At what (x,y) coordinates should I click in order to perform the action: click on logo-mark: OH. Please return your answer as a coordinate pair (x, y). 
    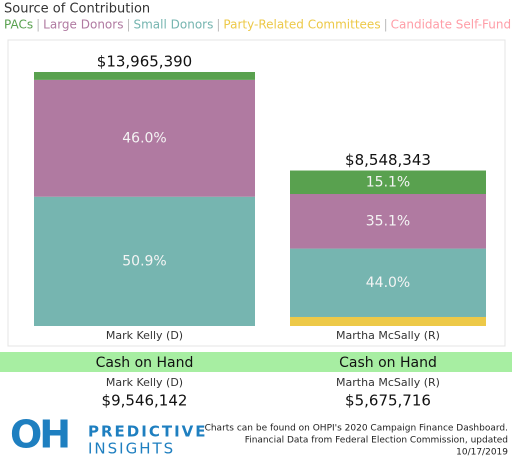
    Looking at the image, I should click on (39, 435).